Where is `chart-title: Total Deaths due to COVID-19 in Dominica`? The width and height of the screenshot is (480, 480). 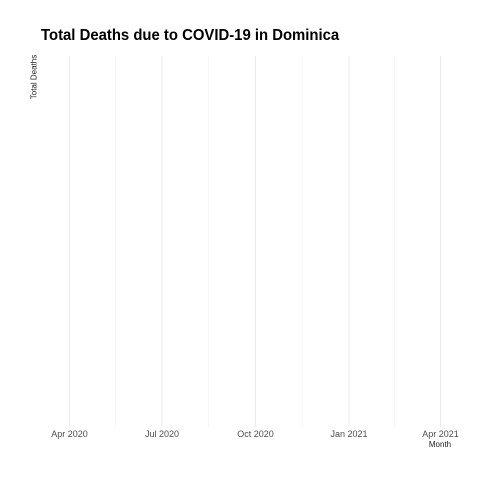
chart-title: Total Deaths due to COVID-19 in Dominica is located at coordinates (190, 35).